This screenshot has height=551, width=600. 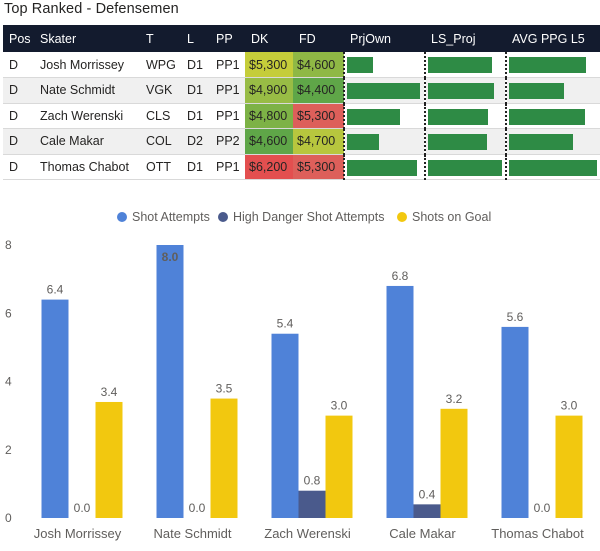 What do you see at coordinates (8, 245) in the screenshot?
I see `y-tick-label: 8` at bounding box center [8, 245].